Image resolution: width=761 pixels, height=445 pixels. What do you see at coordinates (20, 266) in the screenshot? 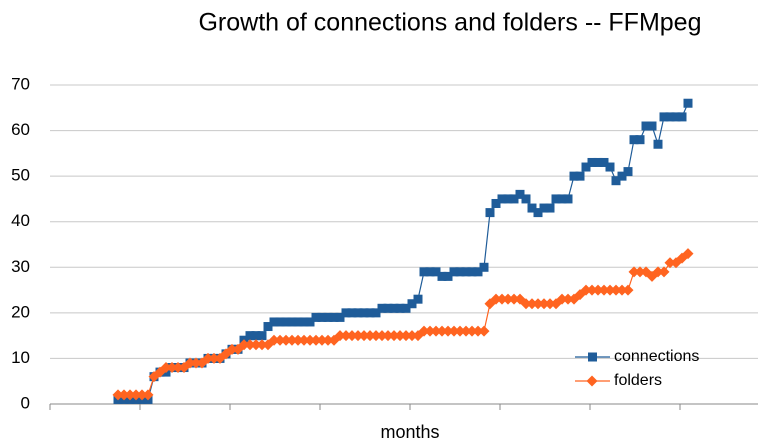
I see `y-tick-label: 30` at bounding box center [20, 266].